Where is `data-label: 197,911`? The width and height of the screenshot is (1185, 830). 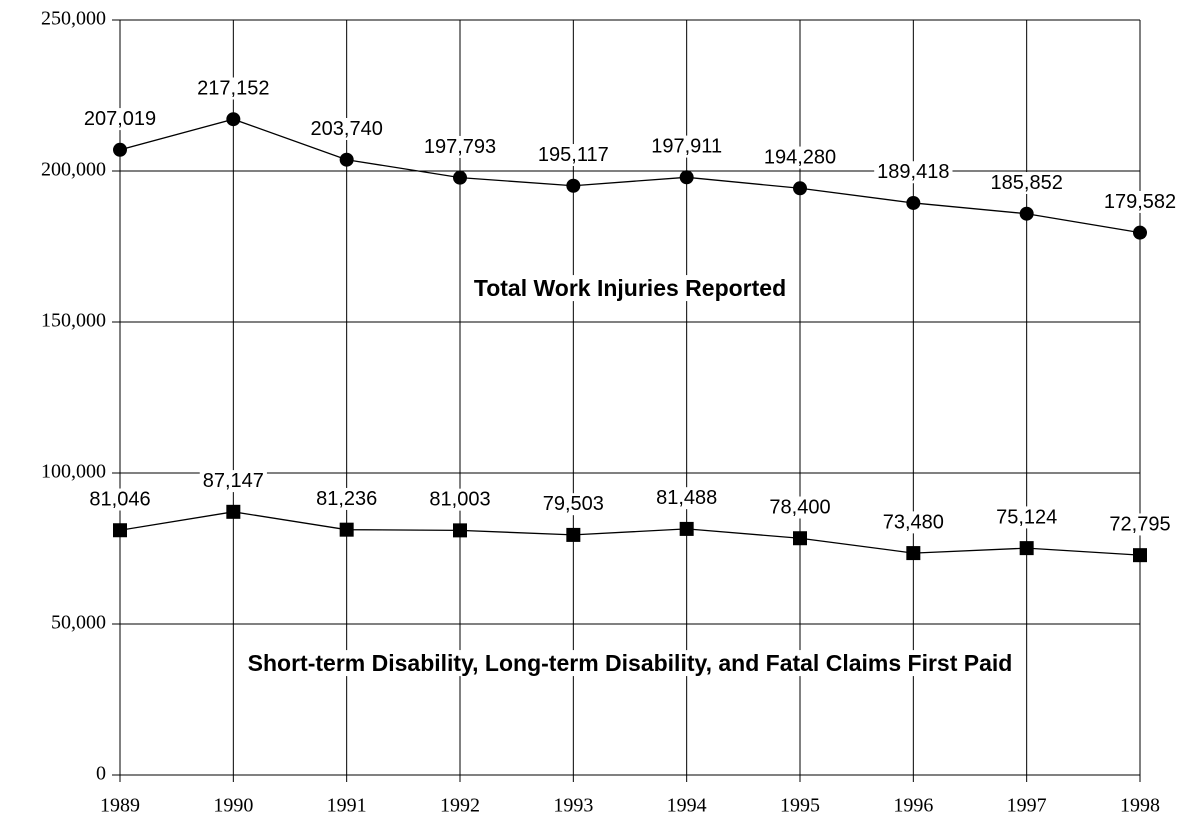 data-label: 197,911 is located at coordinates (686, 147).